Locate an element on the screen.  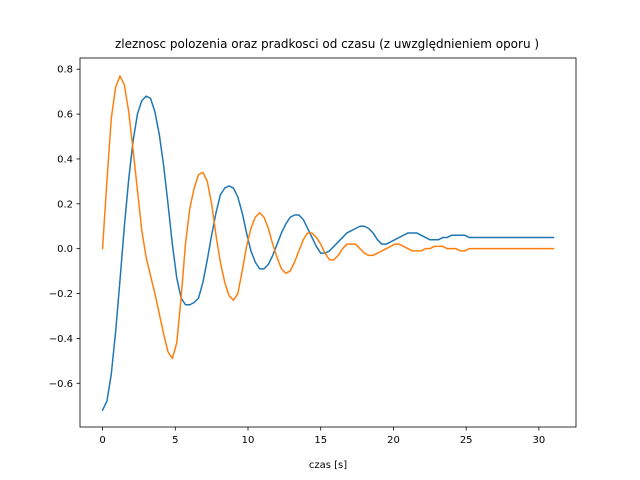
x-tick-label: 20 is located at coordinates (393, 440).